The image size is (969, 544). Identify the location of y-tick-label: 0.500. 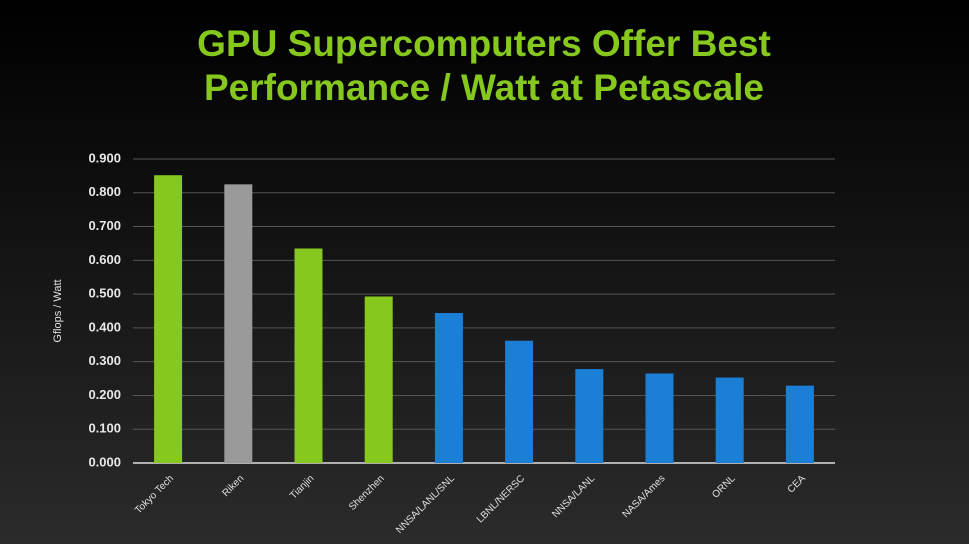
(104, 293).